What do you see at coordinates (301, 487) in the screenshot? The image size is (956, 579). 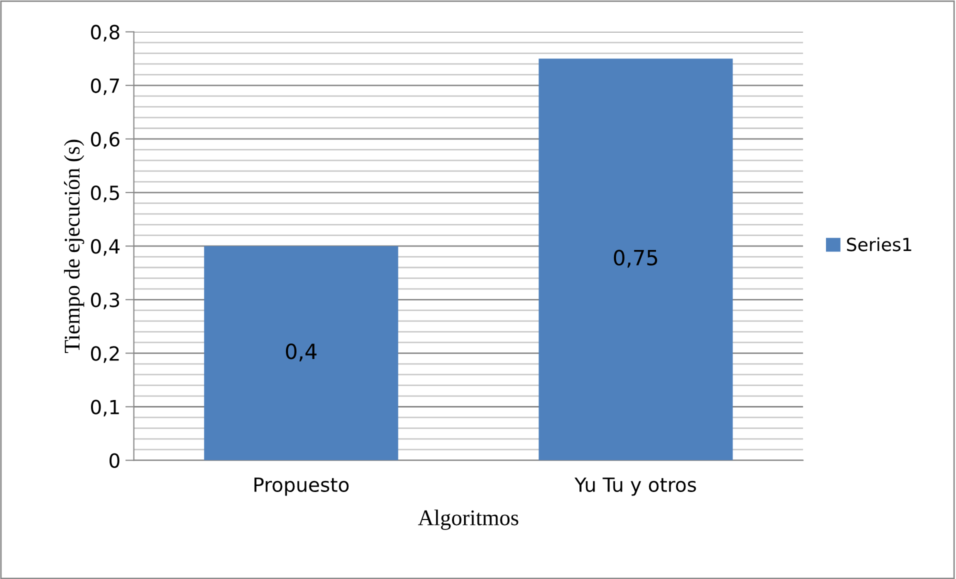 I see `x-tick-label: Propuesto` at bounding box center [301, 487].